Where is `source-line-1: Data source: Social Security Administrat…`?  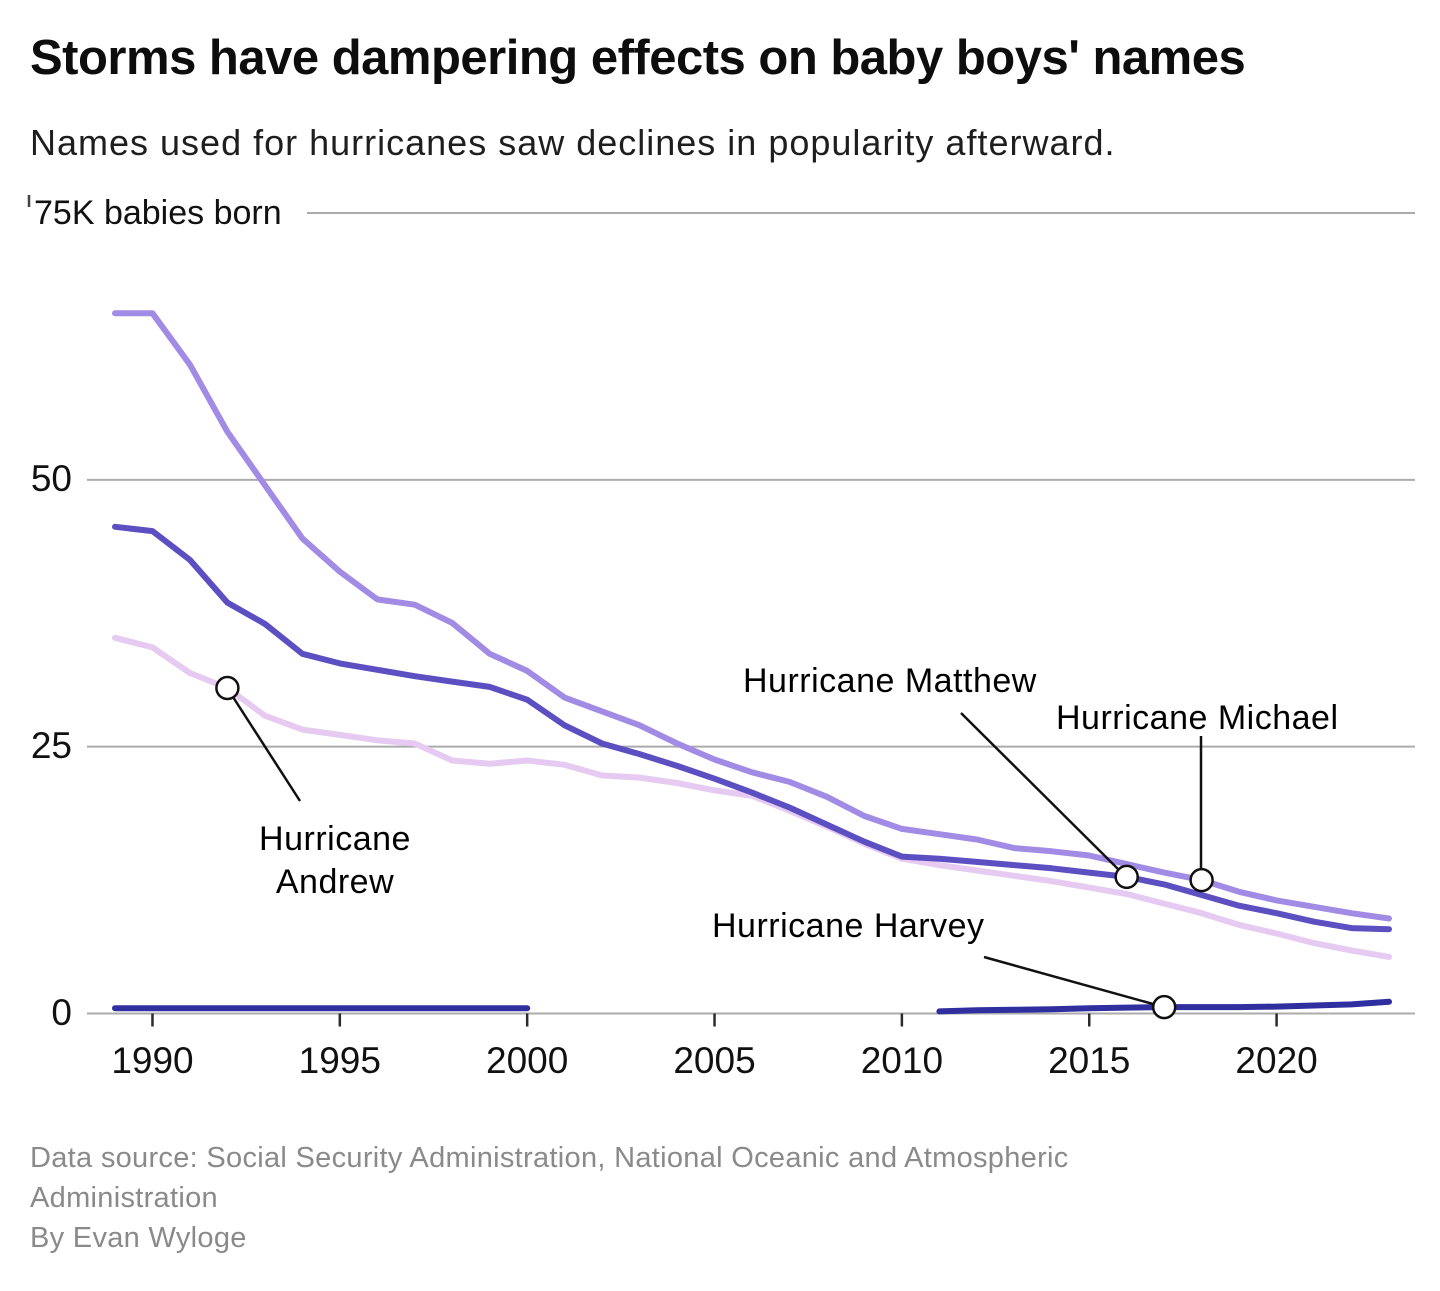 source-line-1: Data source: Social Security Administrat… is located at coordinates (549, 1158).